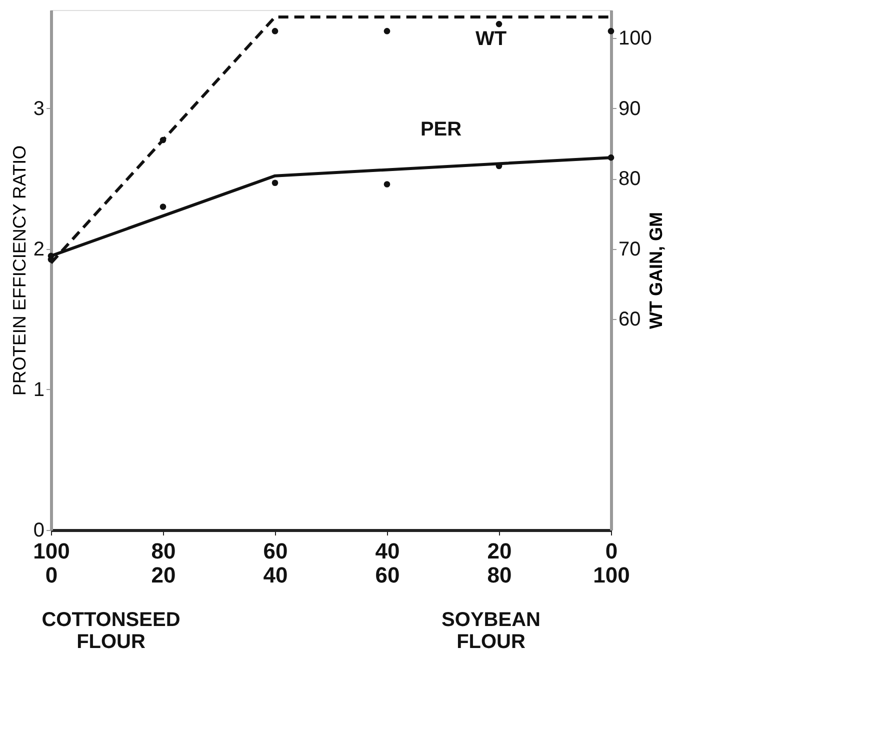 This screenshot has height=747, width=877. I want to click on y2-tick-label: 60, so click(629, 319).